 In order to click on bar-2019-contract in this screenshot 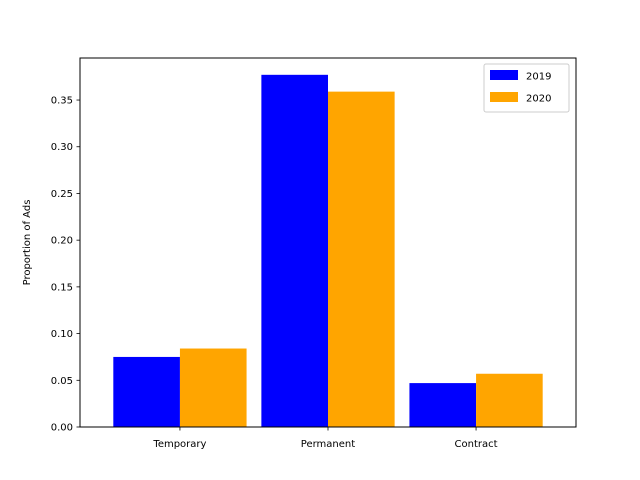, I will do `click(443, 405)`.